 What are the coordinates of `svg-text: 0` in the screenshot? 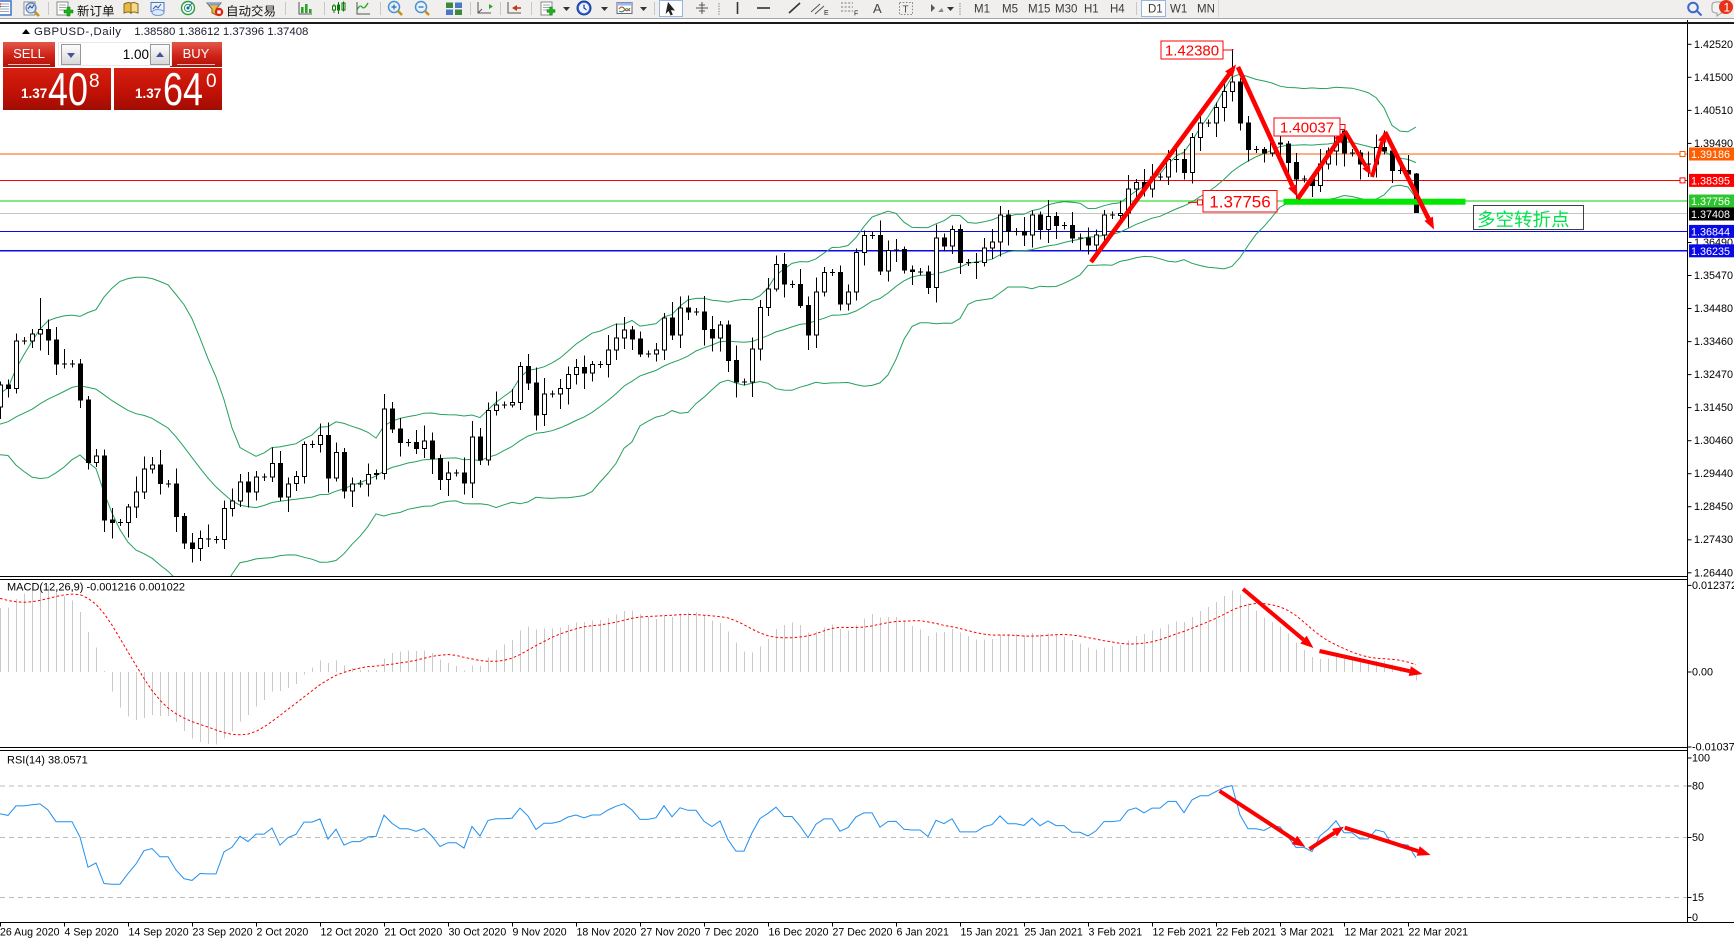 It's located at (1695, 918).